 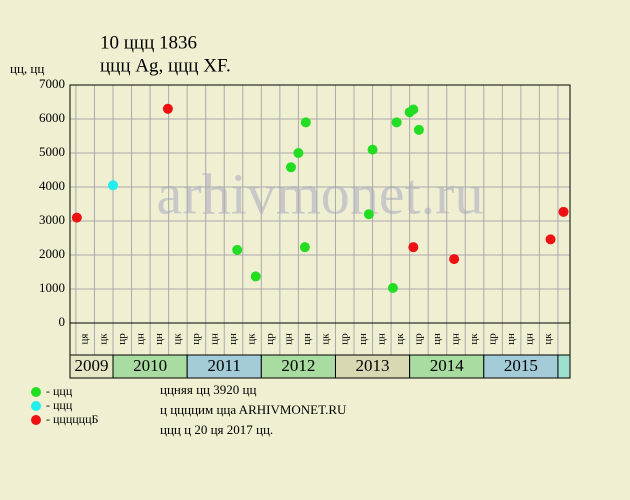 I want to click on year-label: 2009, so click(x=92, y=365).